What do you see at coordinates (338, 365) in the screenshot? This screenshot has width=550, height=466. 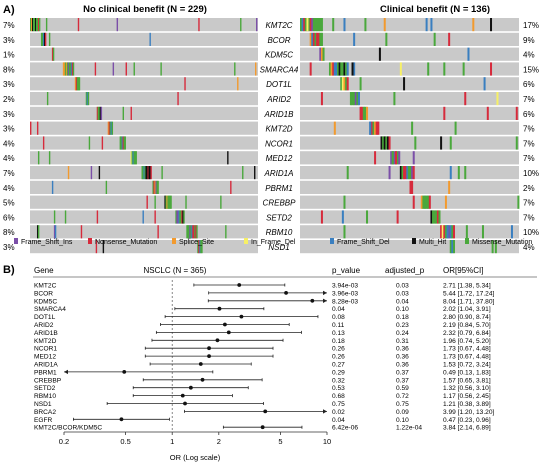 I see `p-value: 0.27` at bounding box center [338, 365].